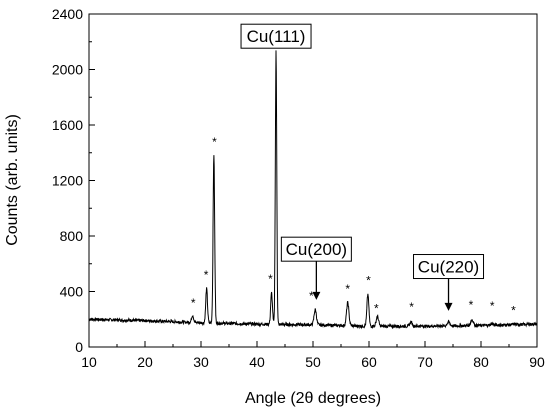  Describe the element at coordinates (313, 398) in the screenshot. I see `x-axis-title: Angle (2θ degrees)` at that location.